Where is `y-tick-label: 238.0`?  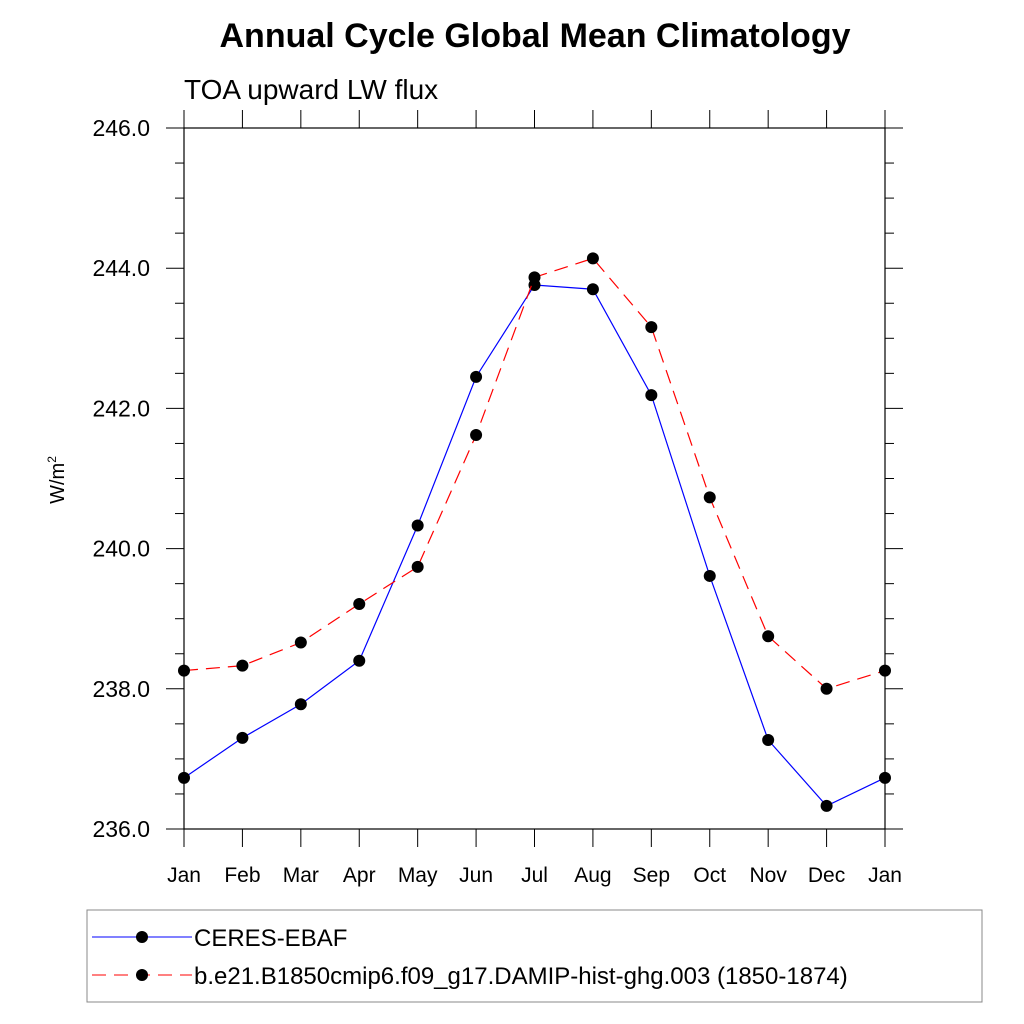
y-tick-label: 238.0 is located at coordinates (121, 689).